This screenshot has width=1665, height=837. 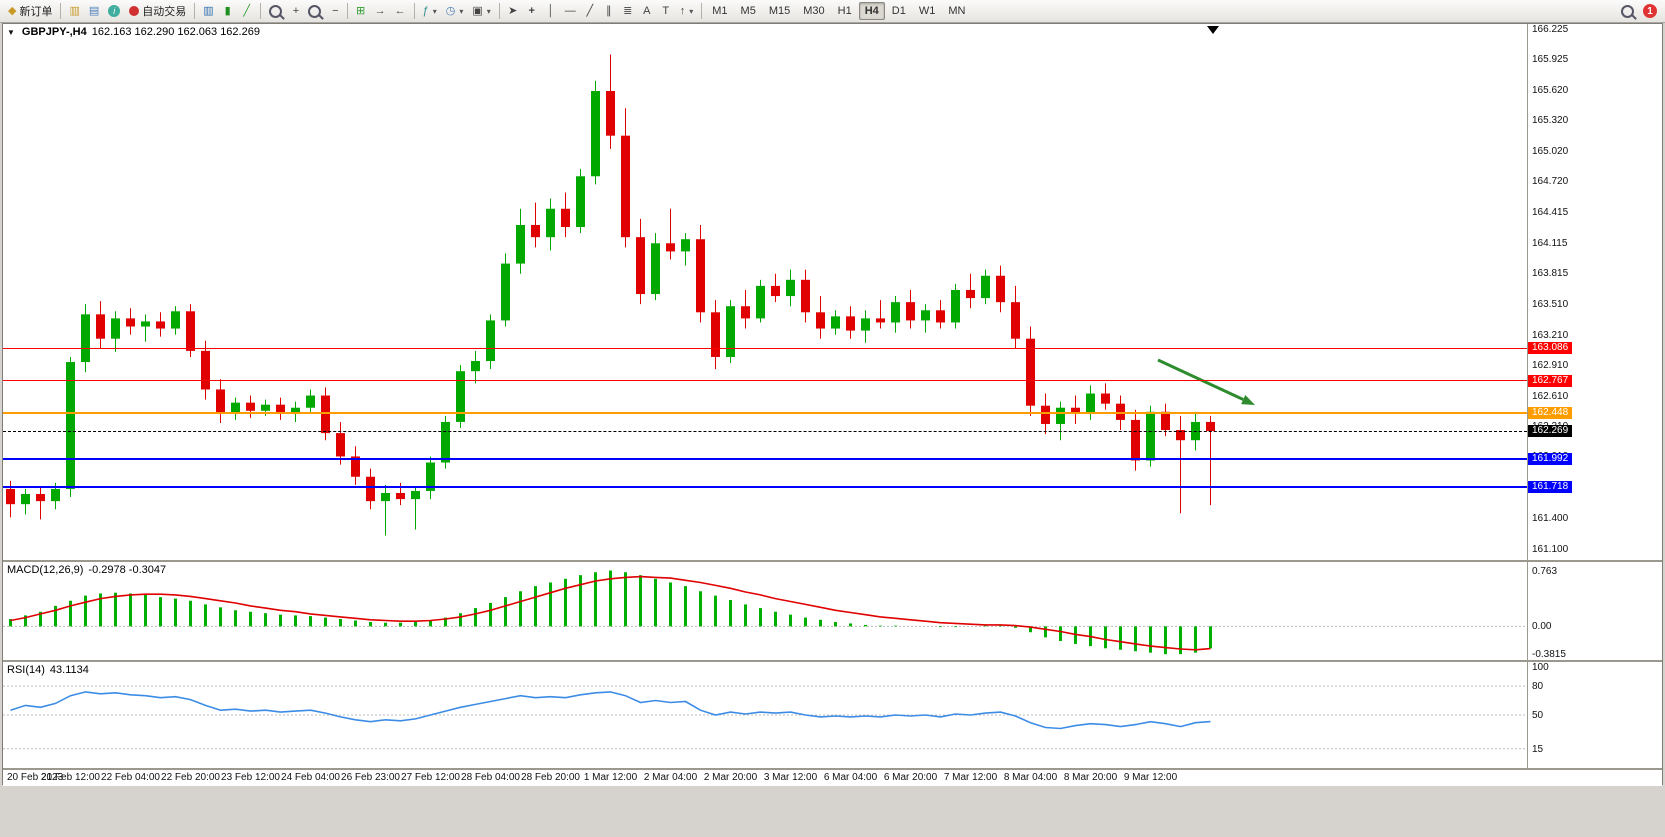 What do you see at coordinates (114, 11) in the screenshot?
I see `data-window-button: i` at bounding box center [114, 11].